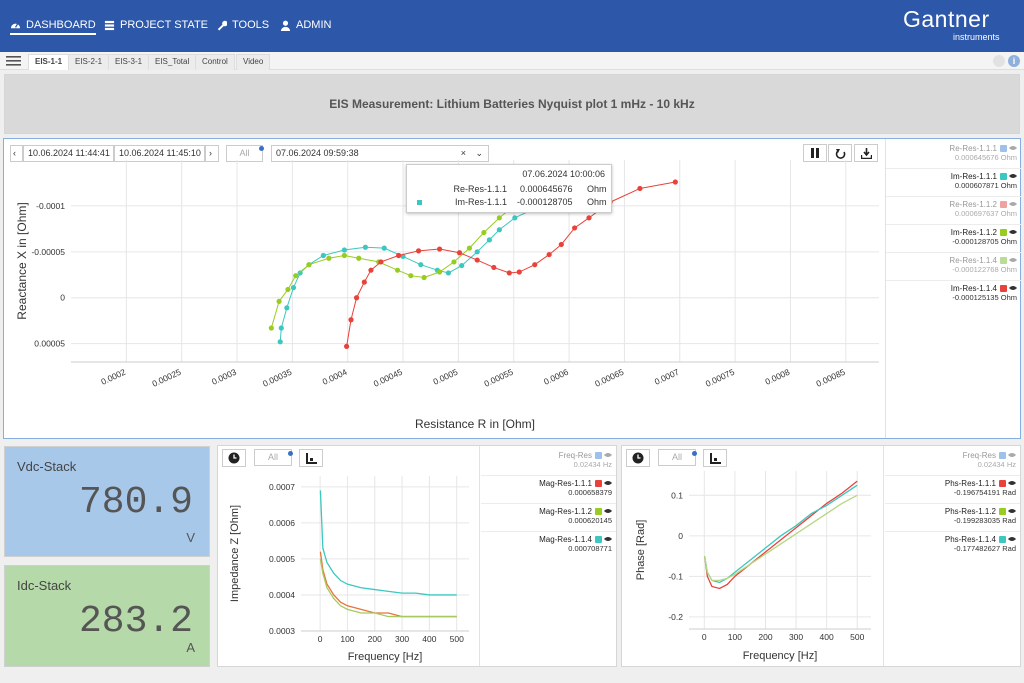 Image resolution: width=1024 pixels, height=683 pixels. Describe the element at coordinates (62, 298) in the screenshot. I see `y-tick-label: 0` at that location.